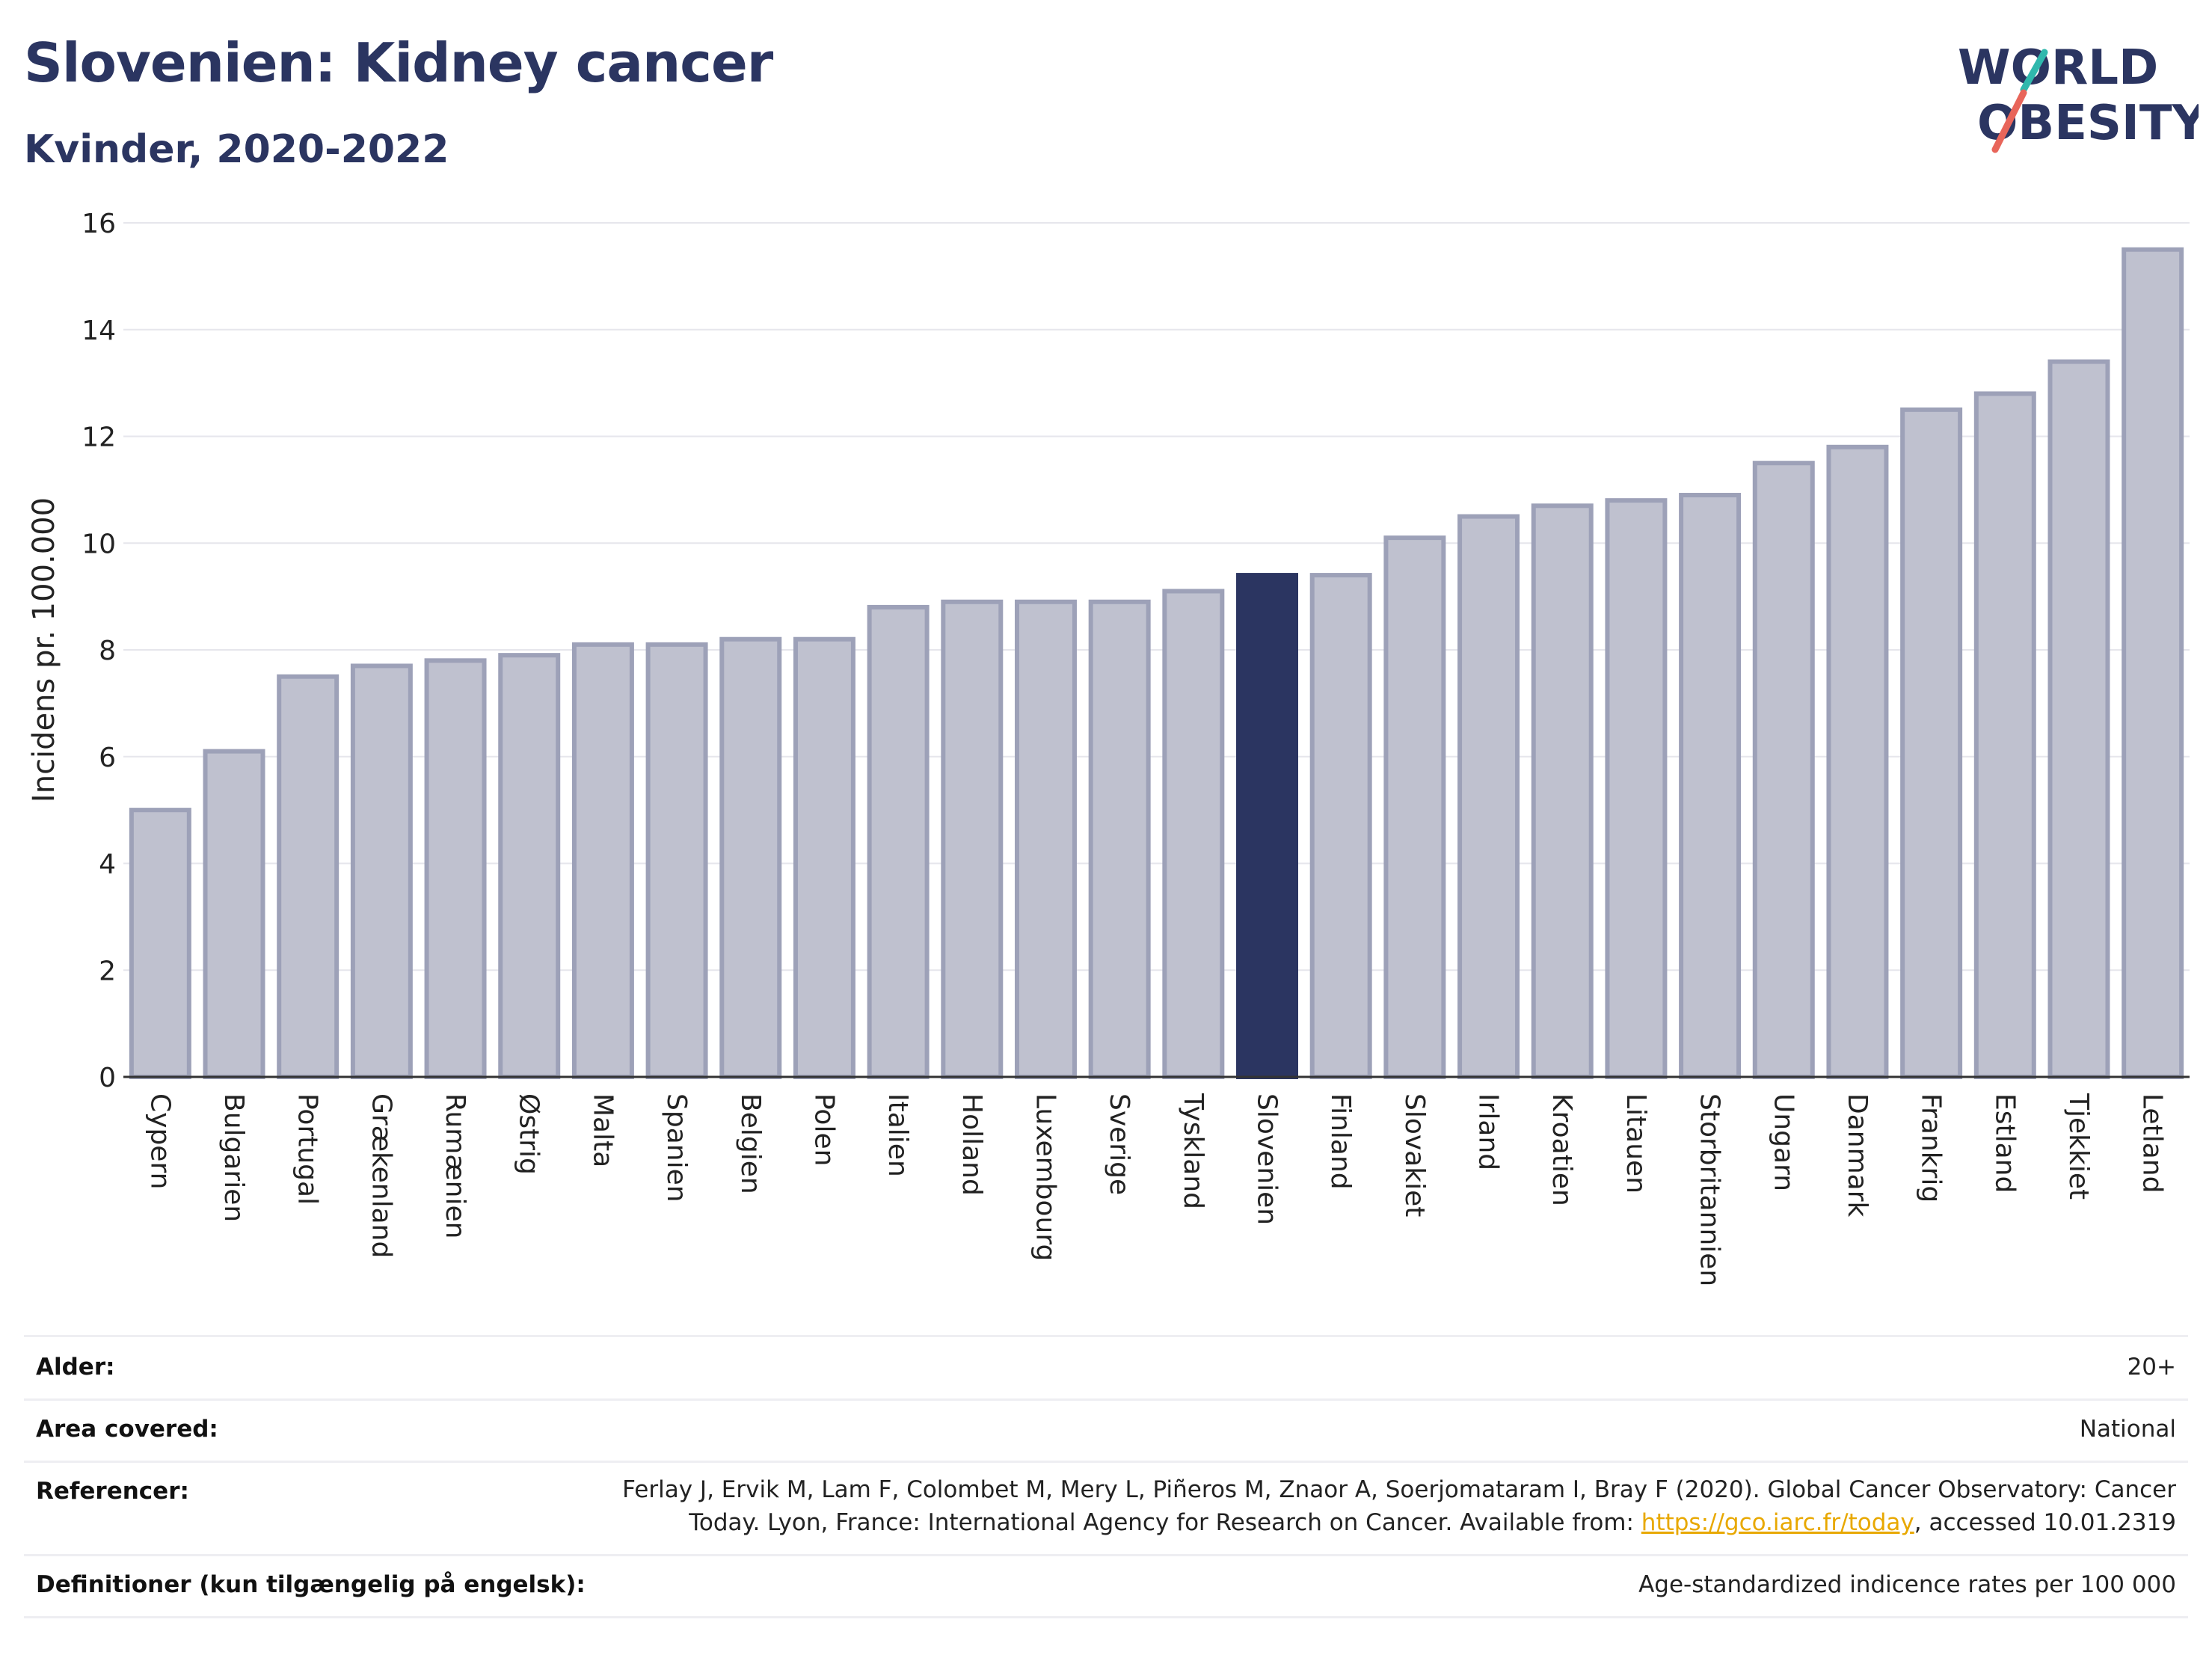 This screenshot has height=1655, width=2212. What do you see at coordinates (1931, 1148) in the screenshot?
I see `x-tick-label: Frankrig` at bounding box center [1931, 1148].